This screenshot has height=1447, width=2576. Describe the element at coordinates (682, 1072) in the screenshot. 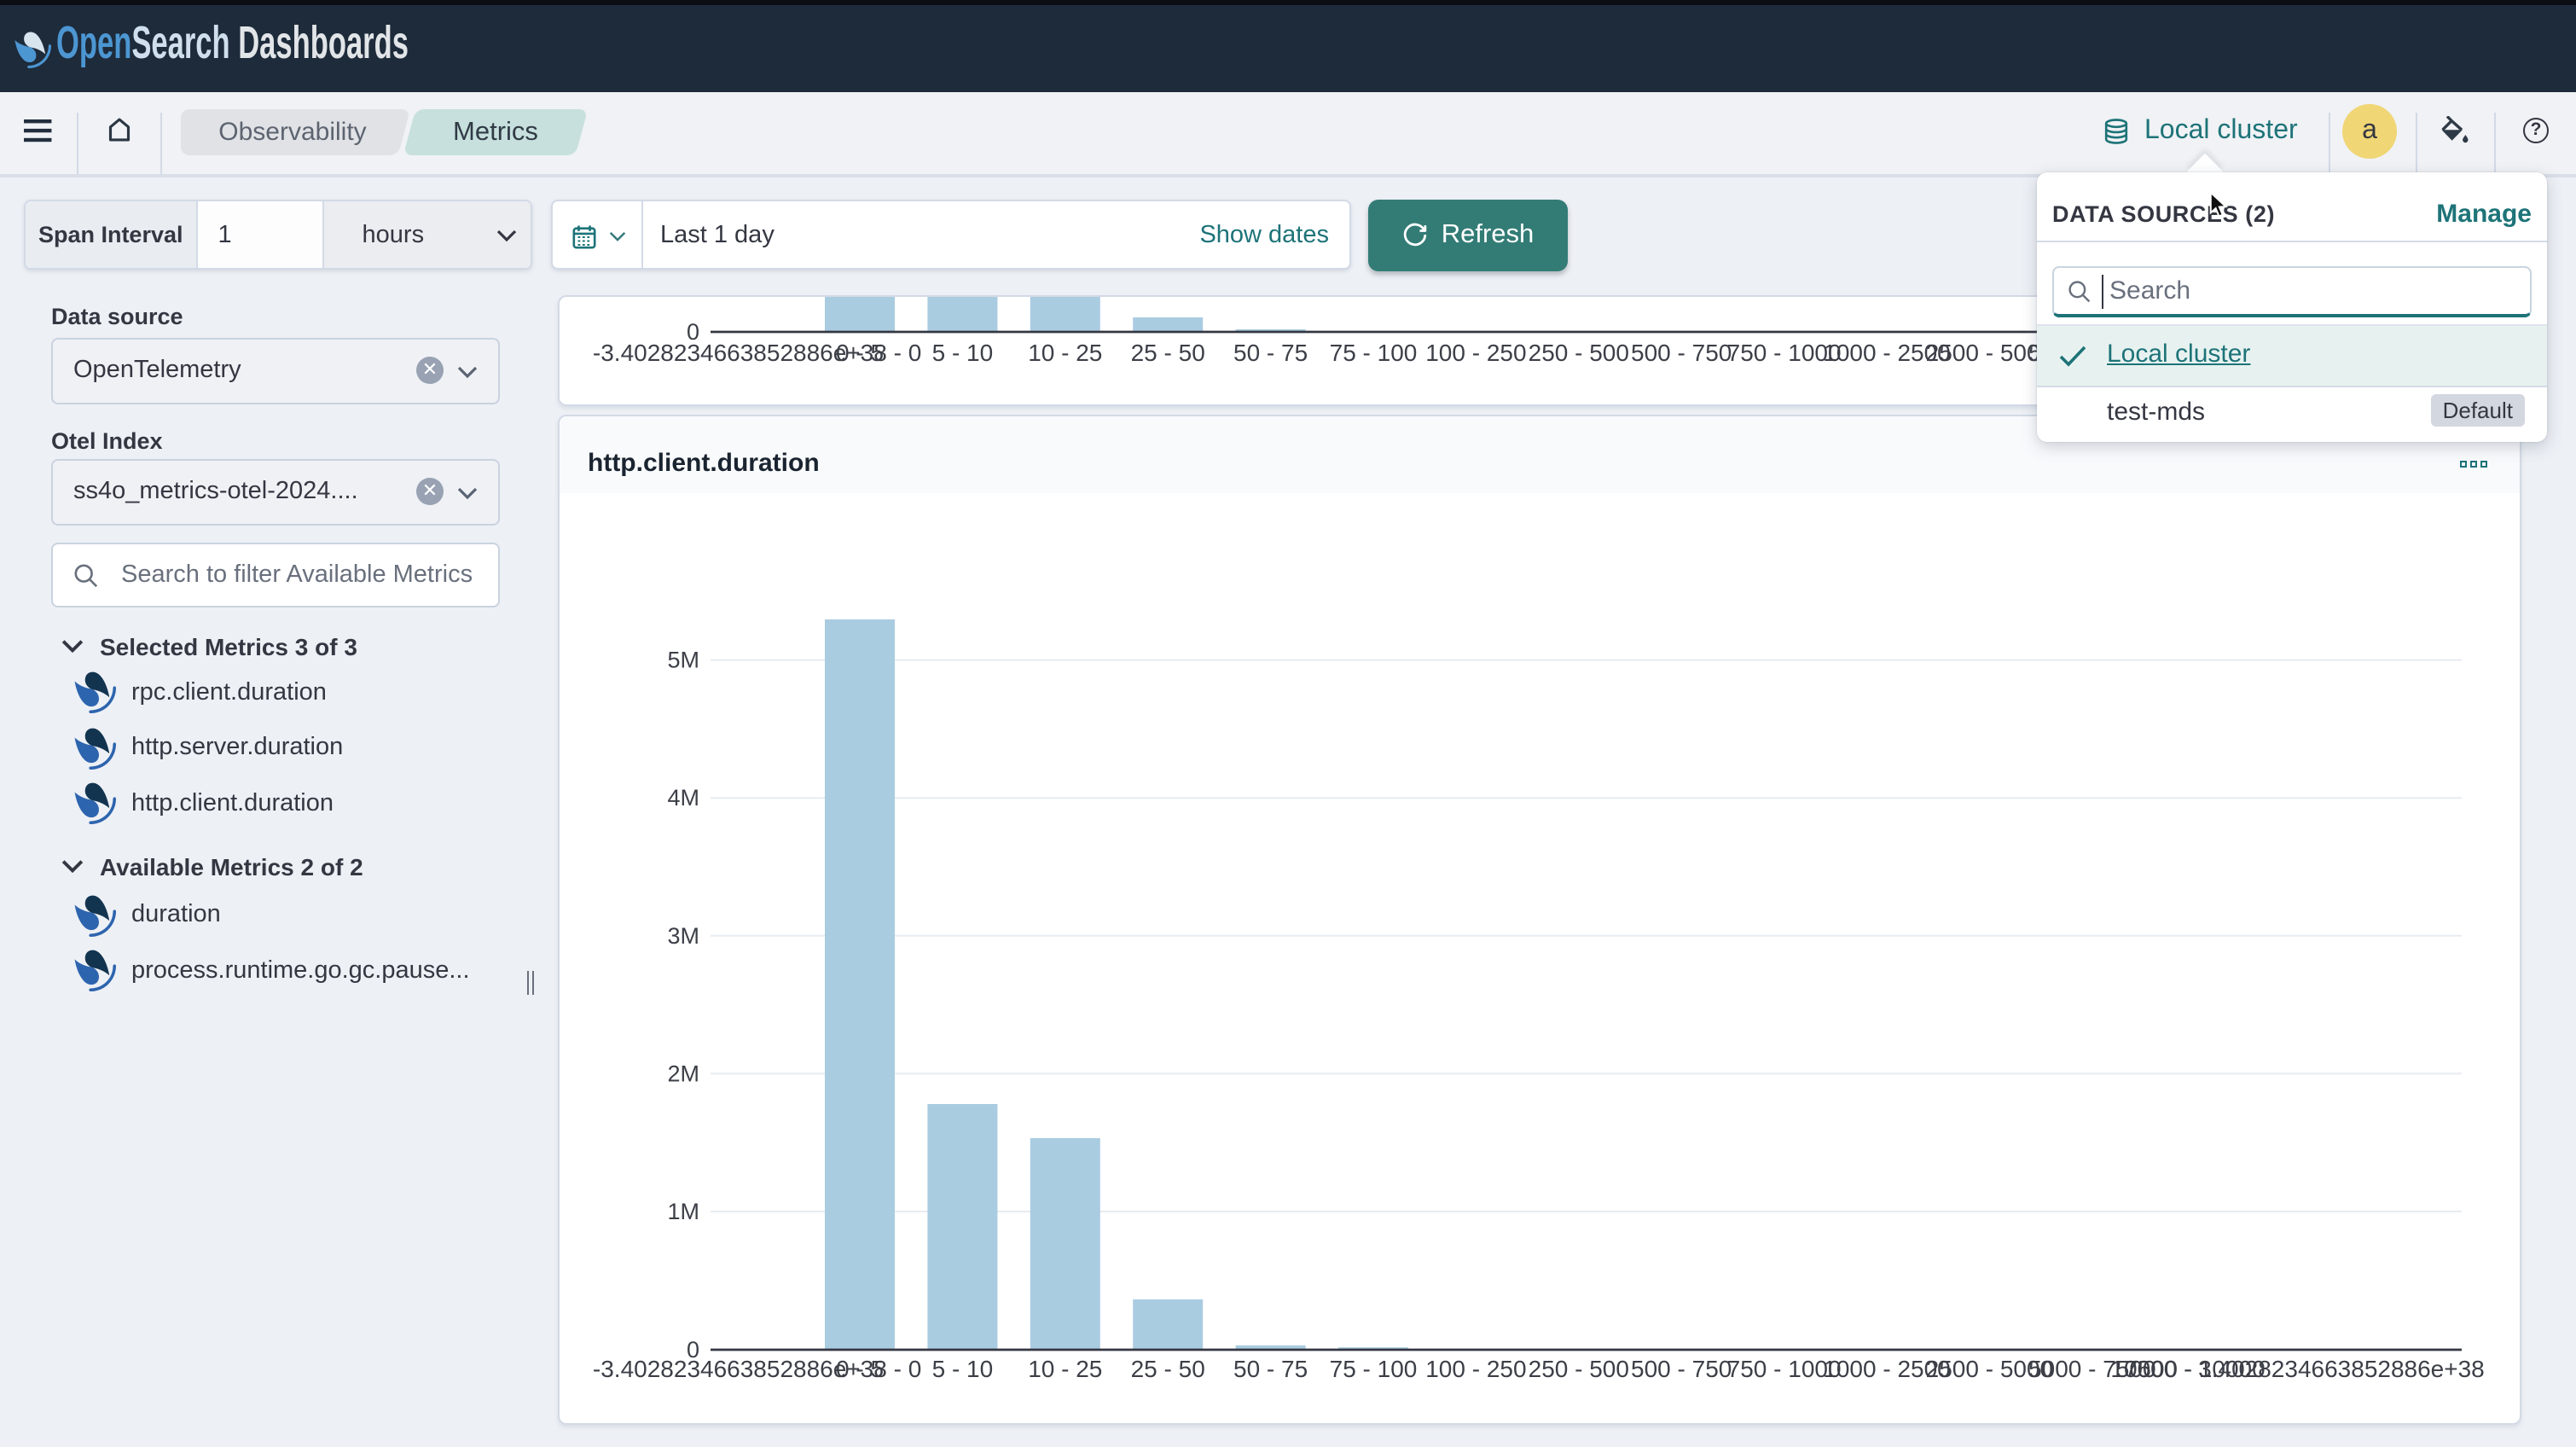

I see `svg-text: 2M` at that location.